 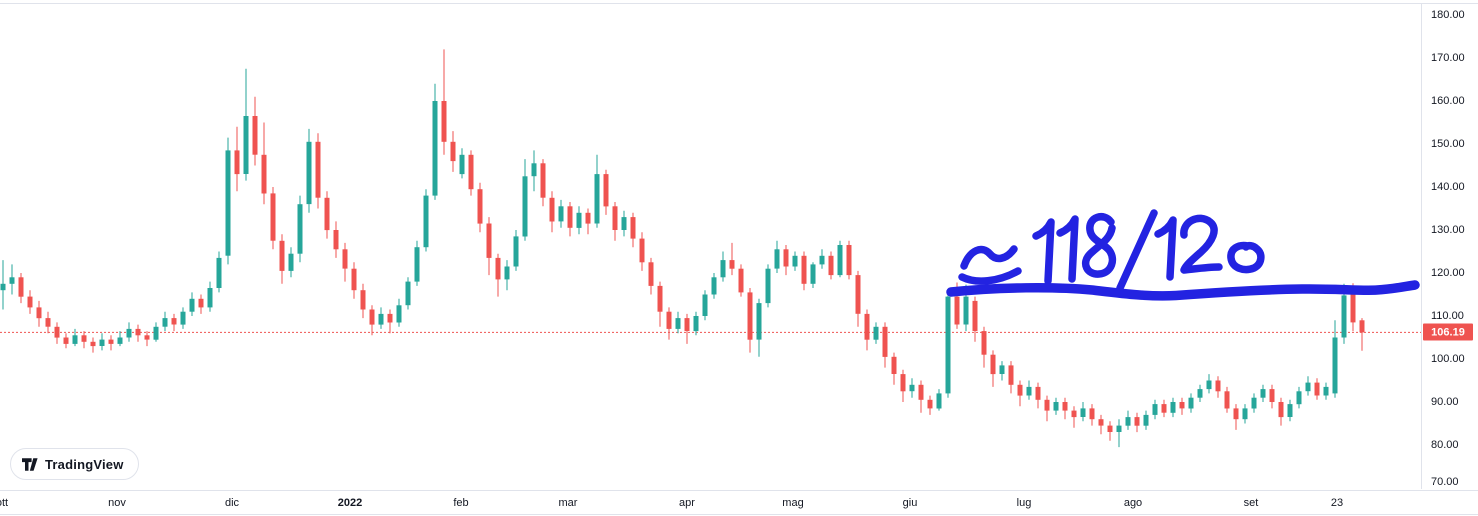 What do you see at coordinates (687, 502) in the screenshot?
I see `time-tick-label: apr` at bounding box center [687, 502].